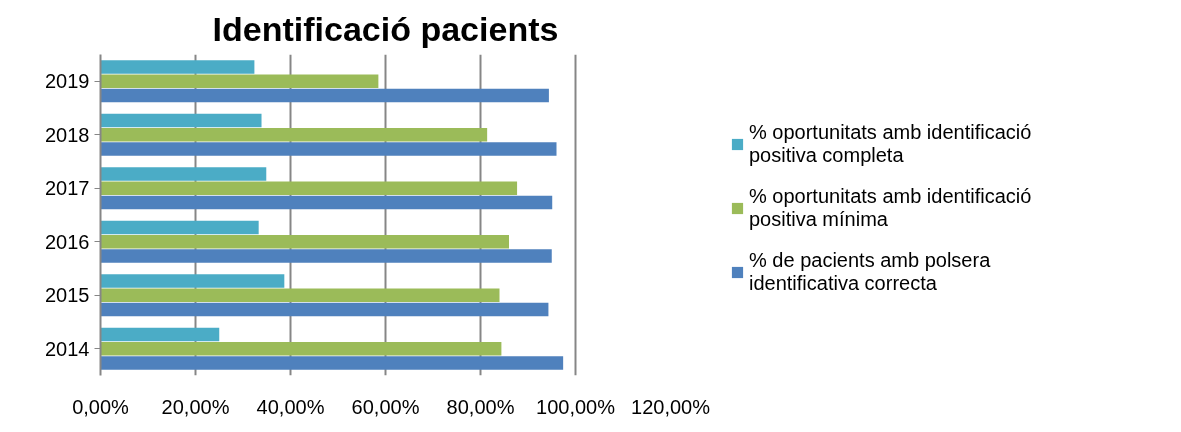 The image size is (1181, 432). I want to click on x-tick-label: 20,00%, so click(195, 406).